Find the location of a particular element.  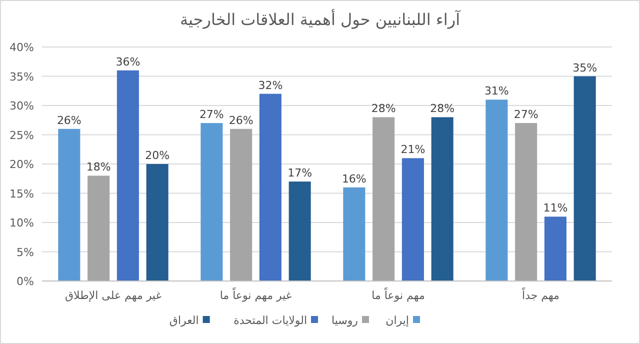

y-tick-label: 0% is located at coordinates (25, 281).